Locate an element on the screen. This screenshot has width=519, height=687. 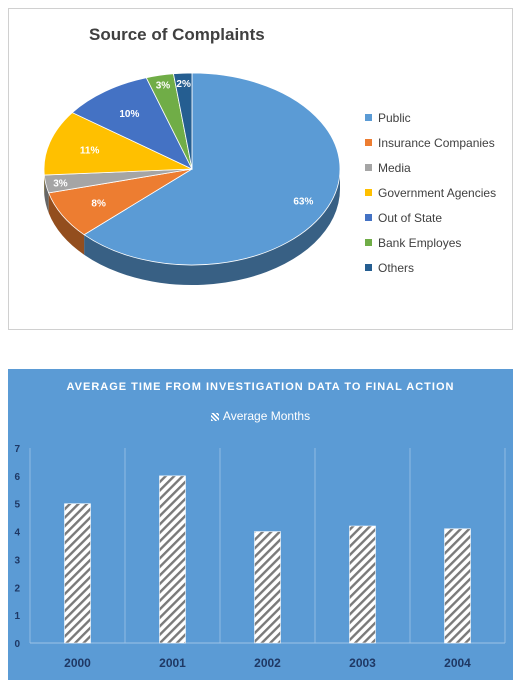
pie-side-insurance-companies is located at coordinates (66, 223).